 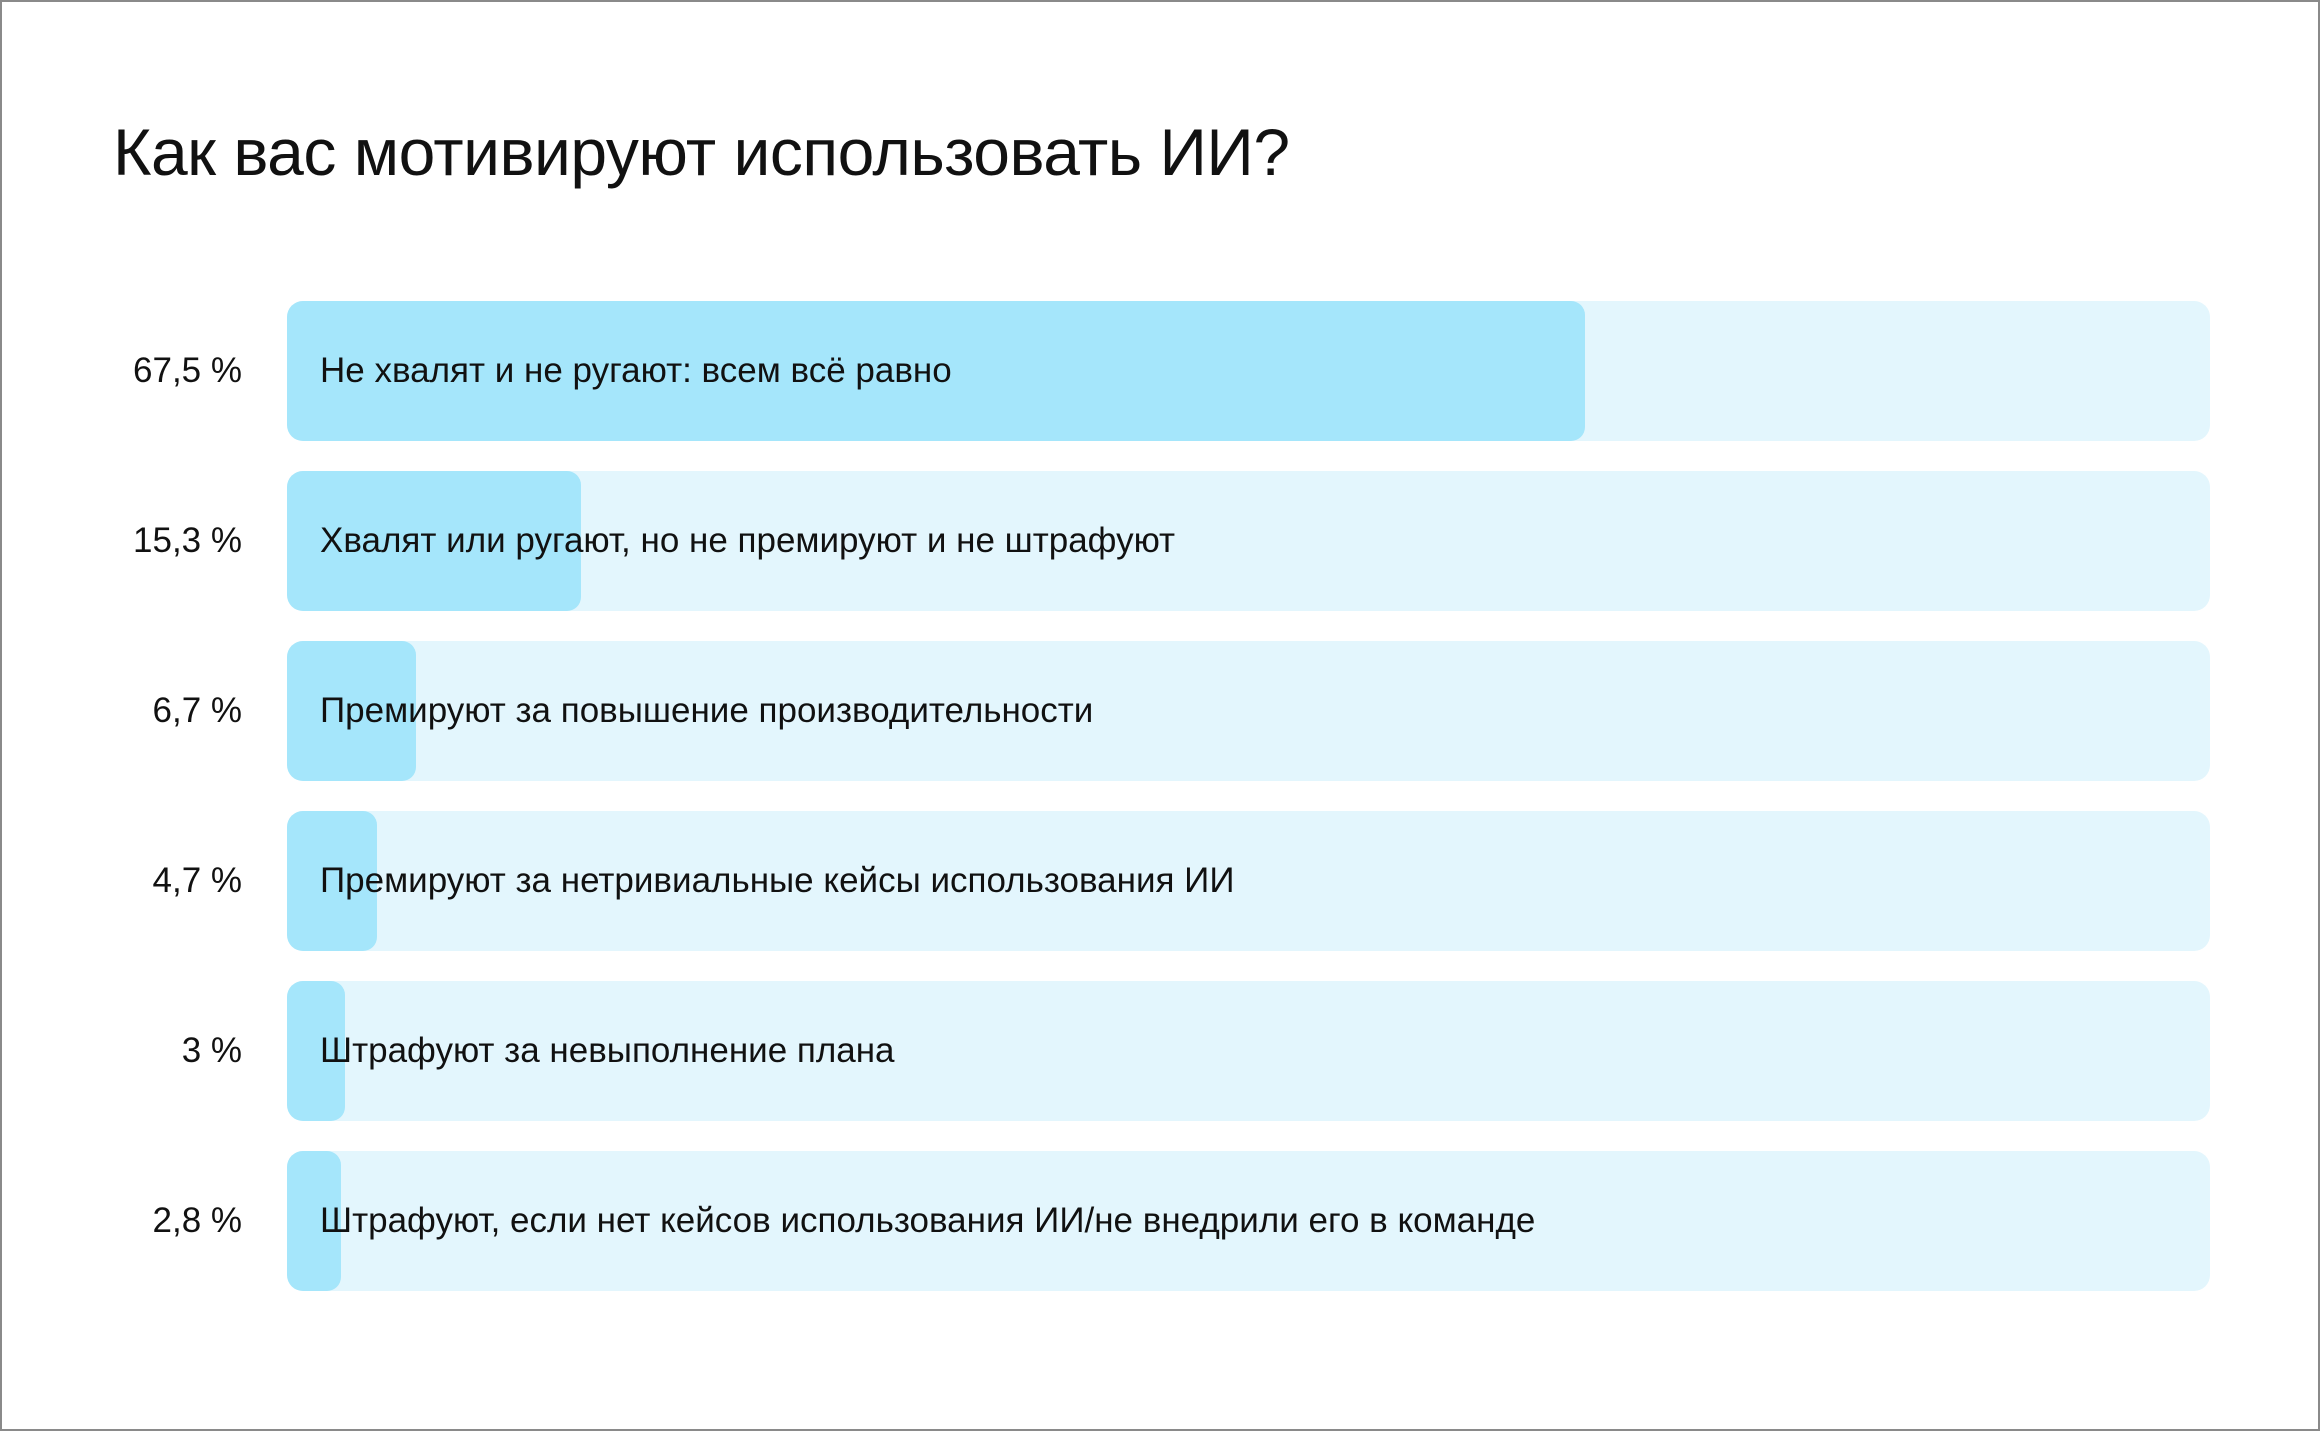 I want to click on category-label: Штрафуют за невыполнение плана, so click(x=607, y=1050).